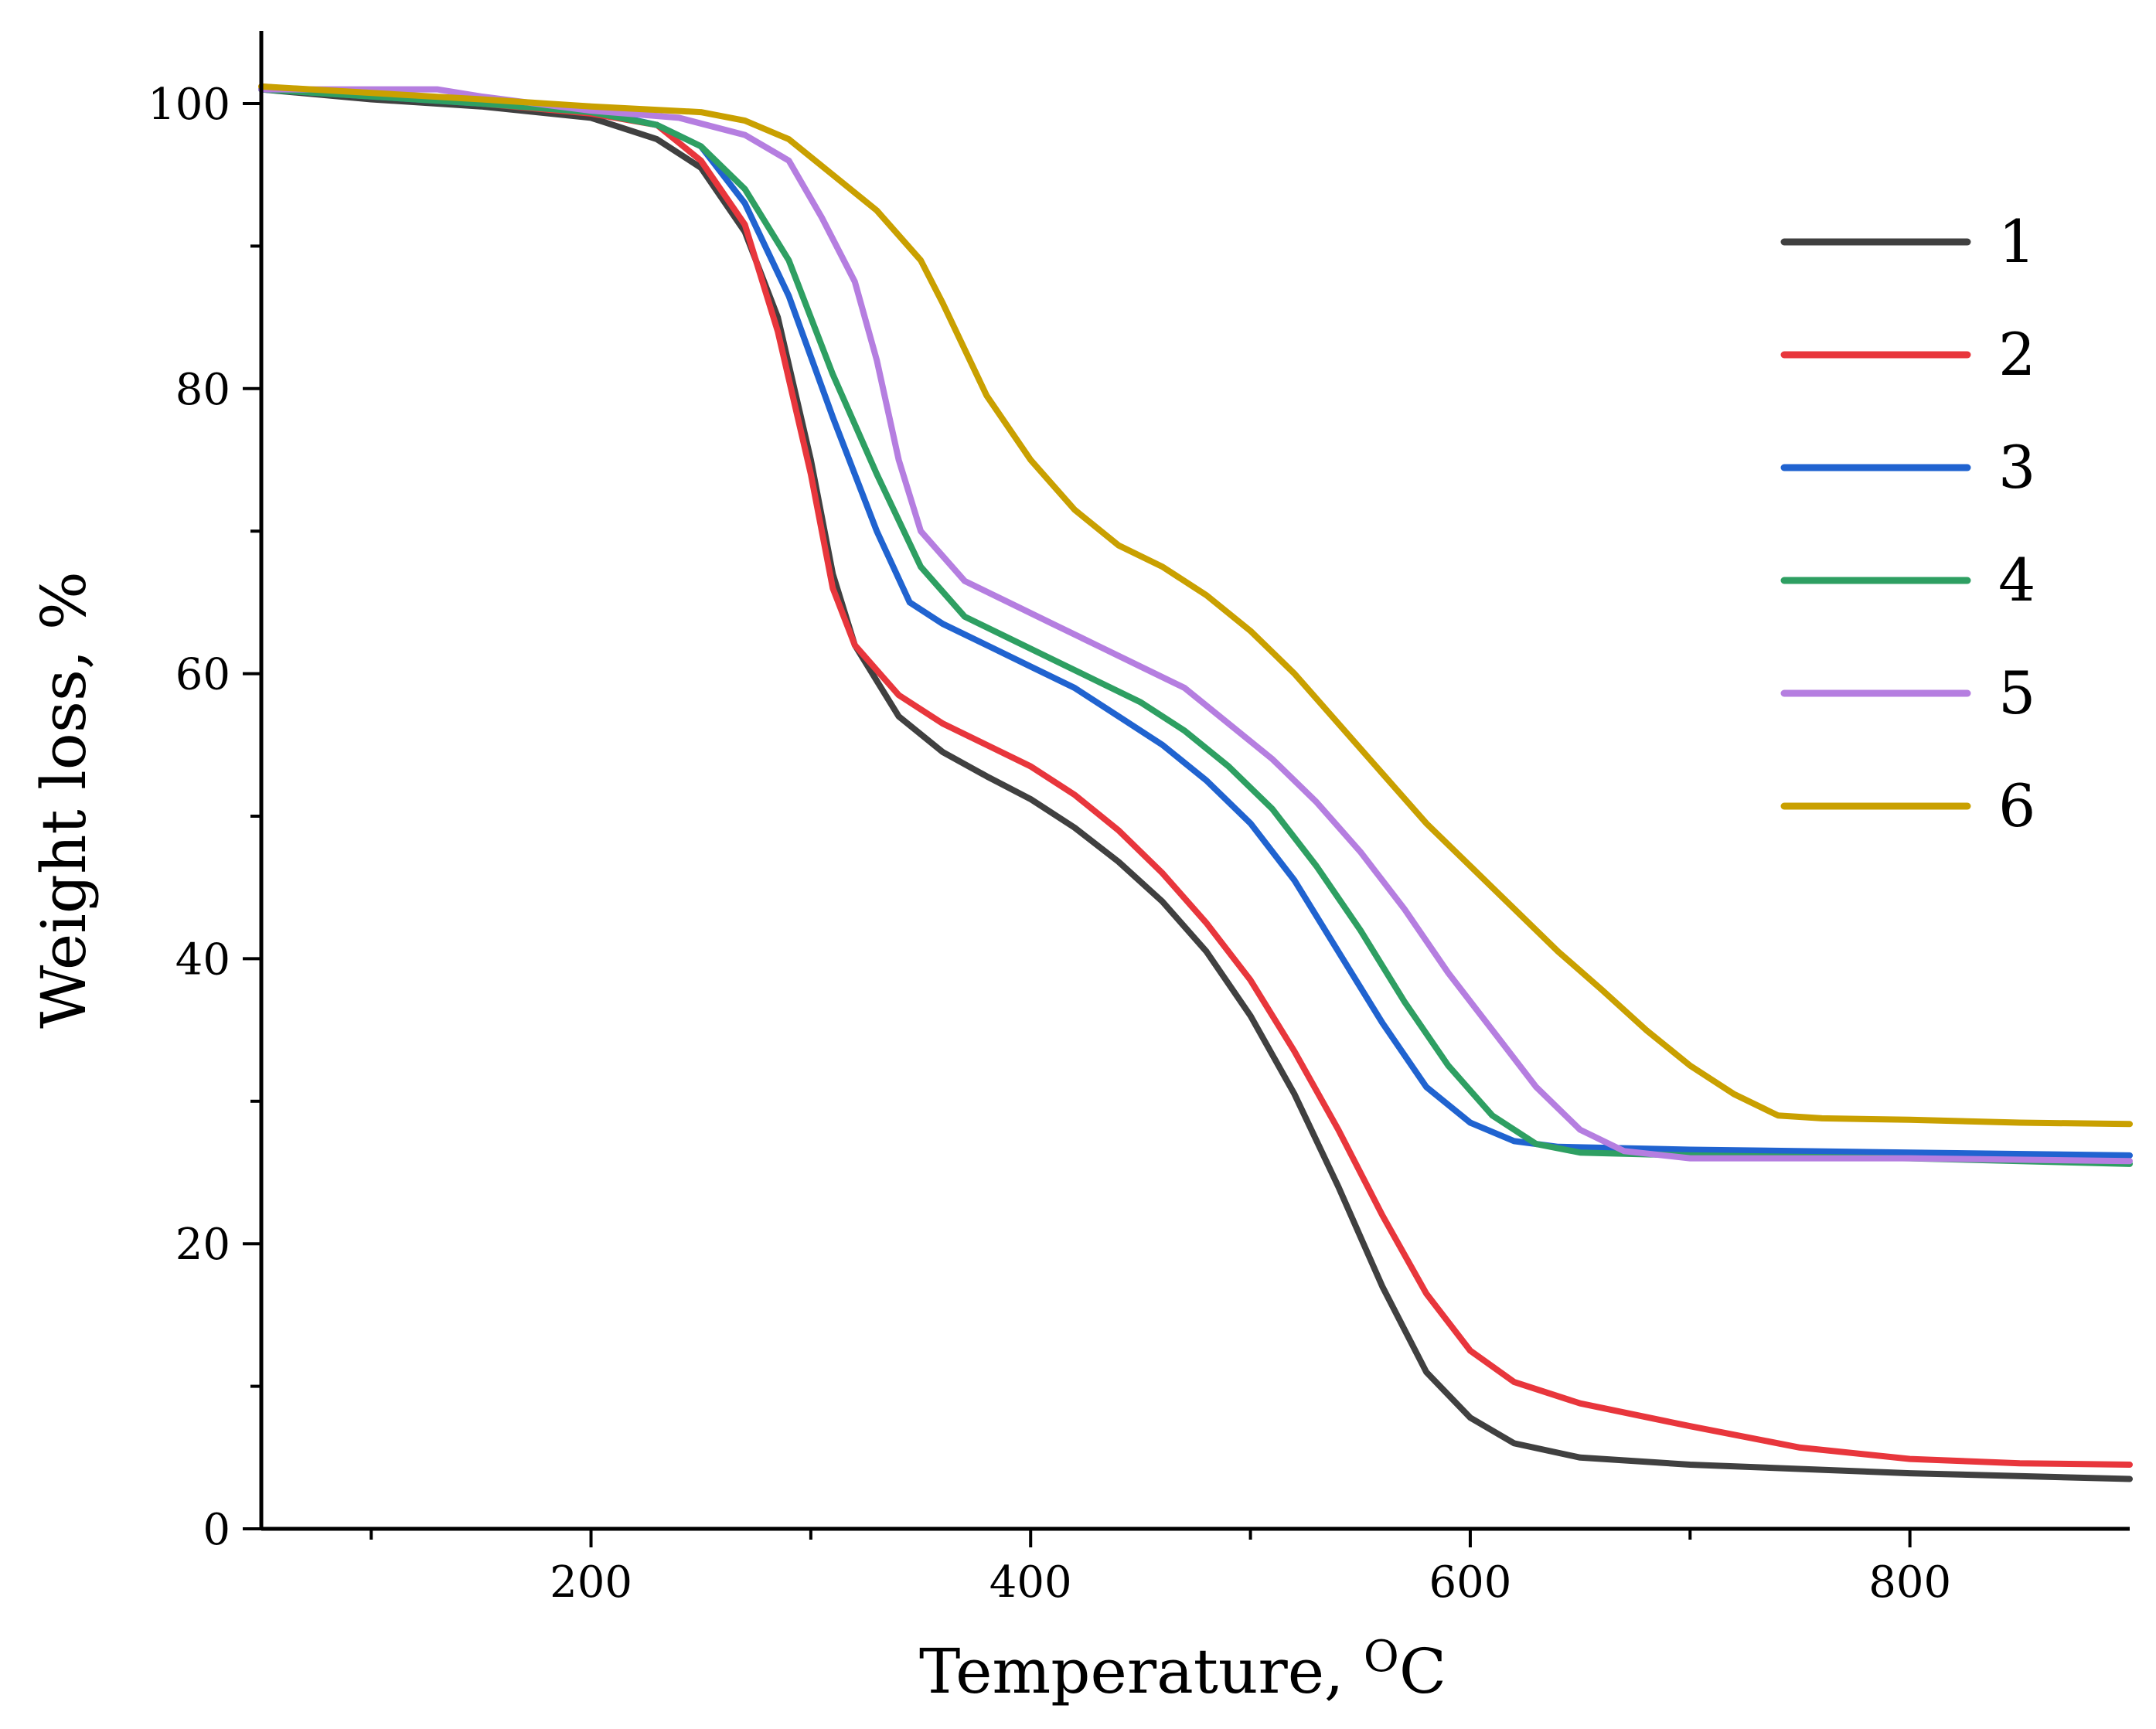  Describe the element at coordinates (2016, 241) in the screenshot. I see `legend-label-1: 1` at that location.